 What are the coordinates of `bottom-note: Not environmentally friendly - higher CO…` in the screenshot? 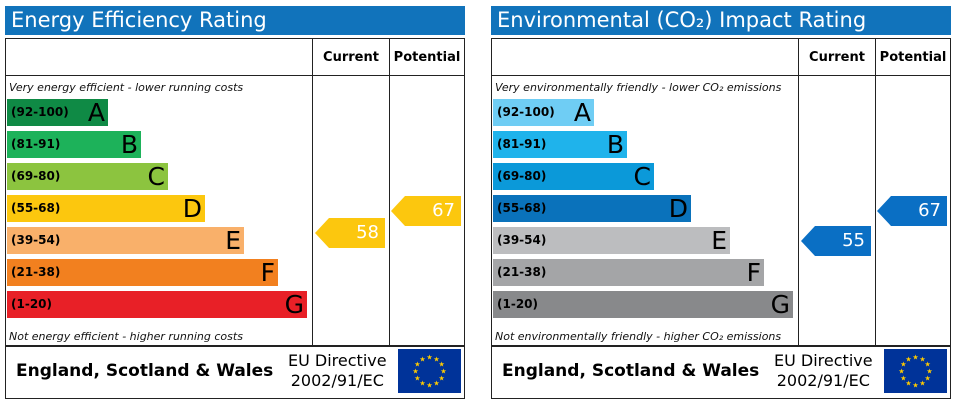 It's located at (638, 336).